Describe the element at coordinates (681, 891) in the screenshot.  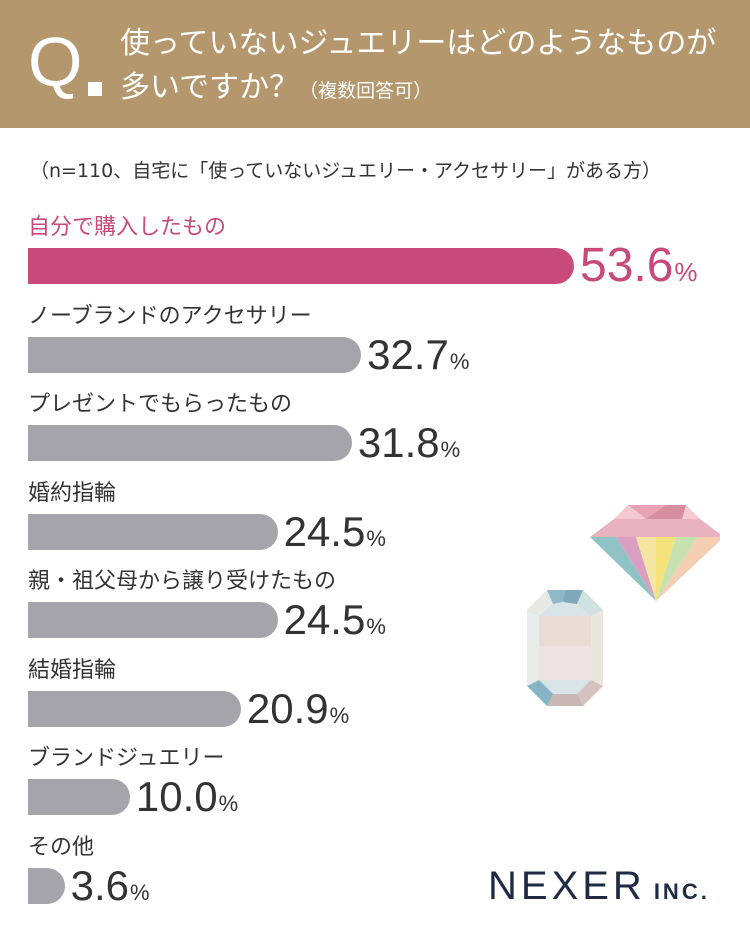
I see `brand-suffix: INC.` at that location.